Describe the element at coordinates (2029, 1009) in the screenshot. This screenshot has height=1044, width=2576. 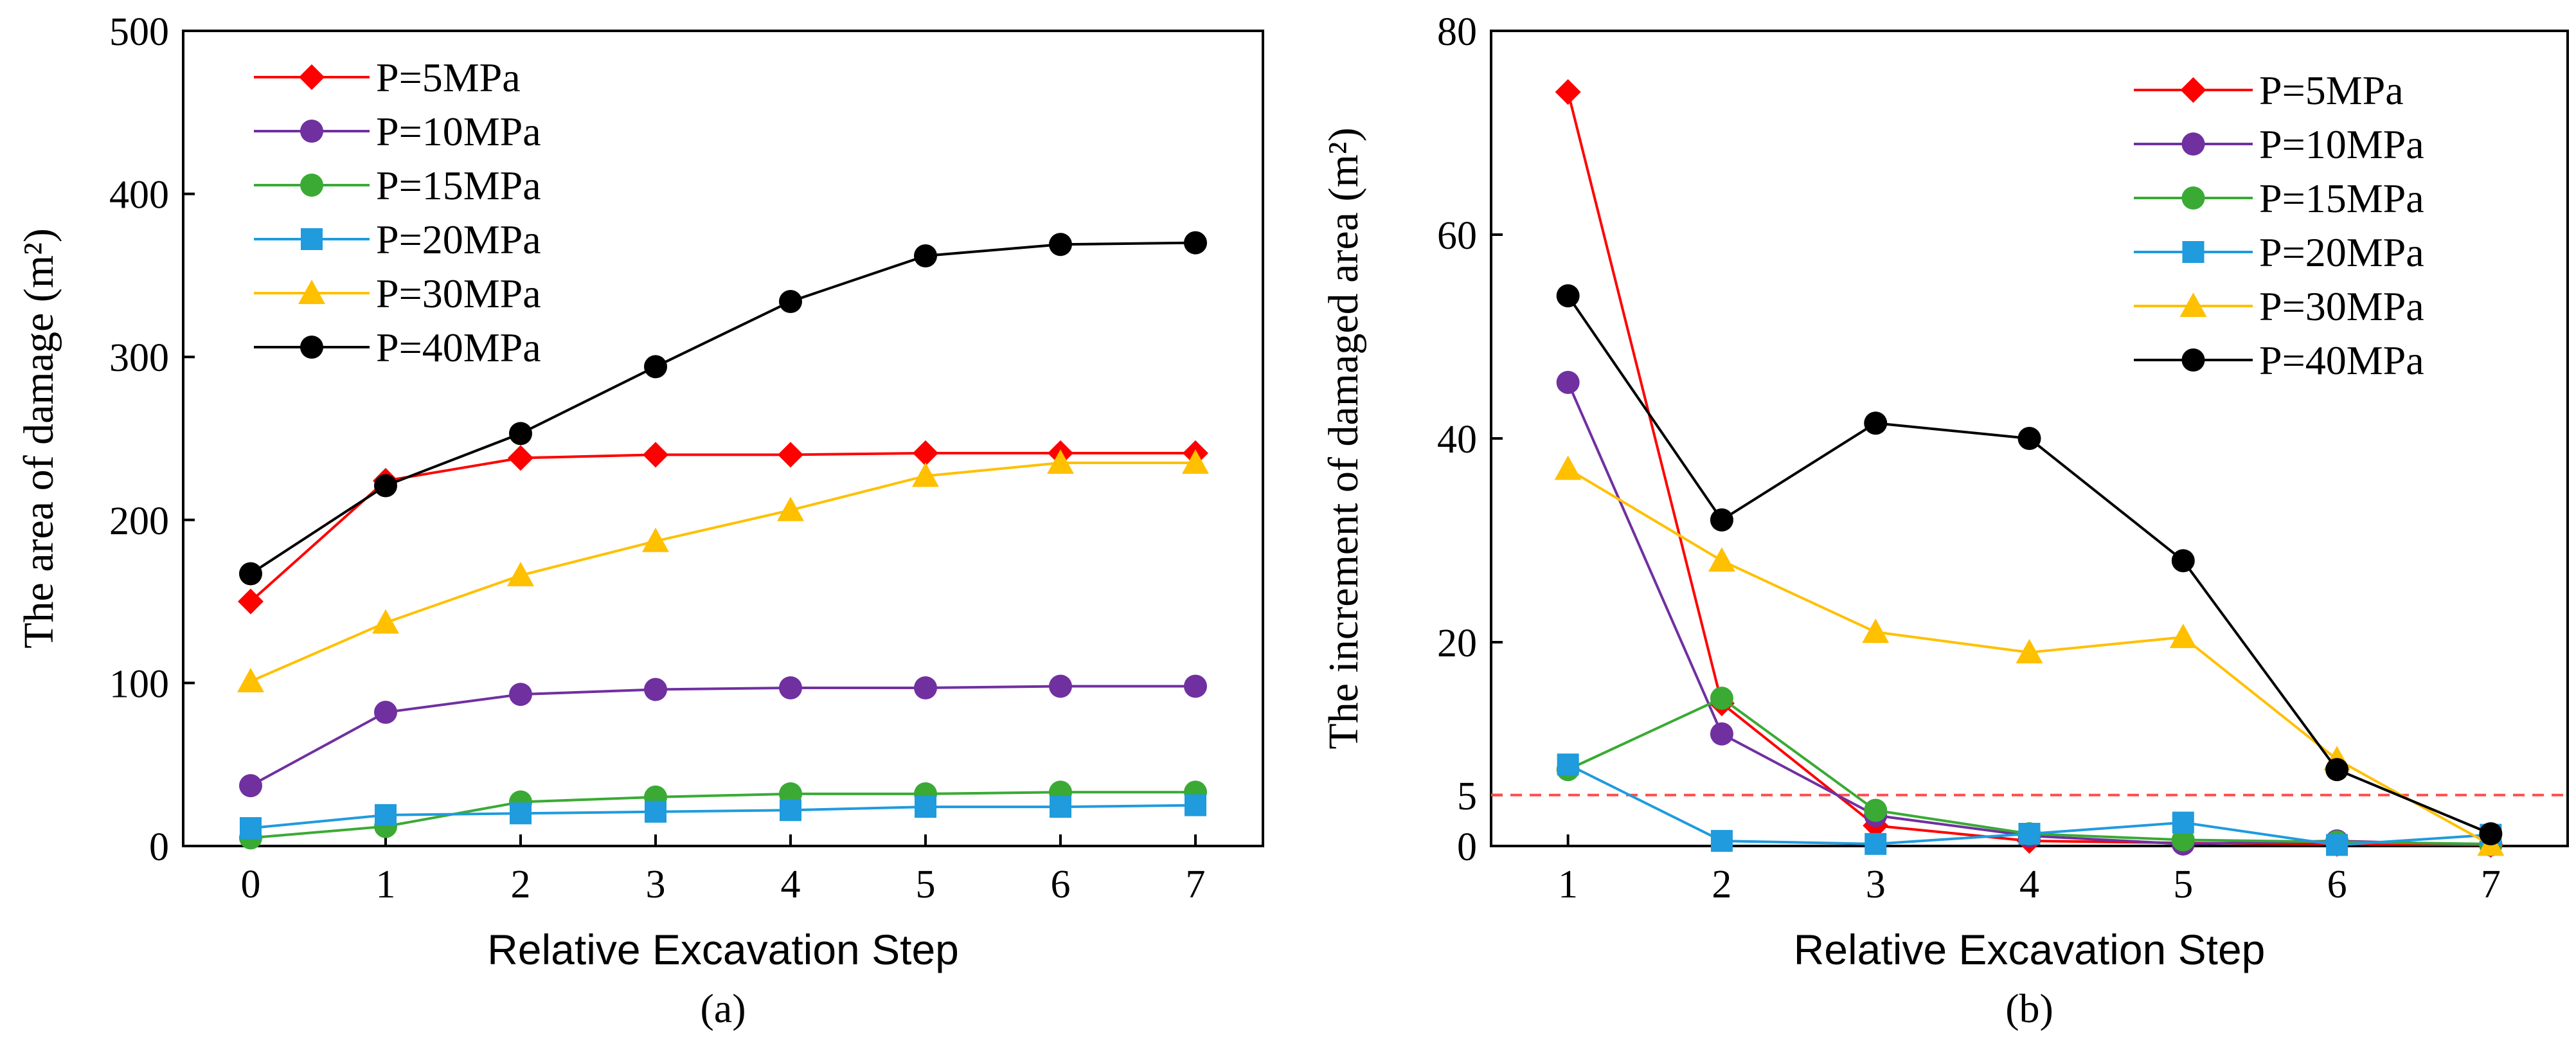
I see `panel-label: (b)` at that location.